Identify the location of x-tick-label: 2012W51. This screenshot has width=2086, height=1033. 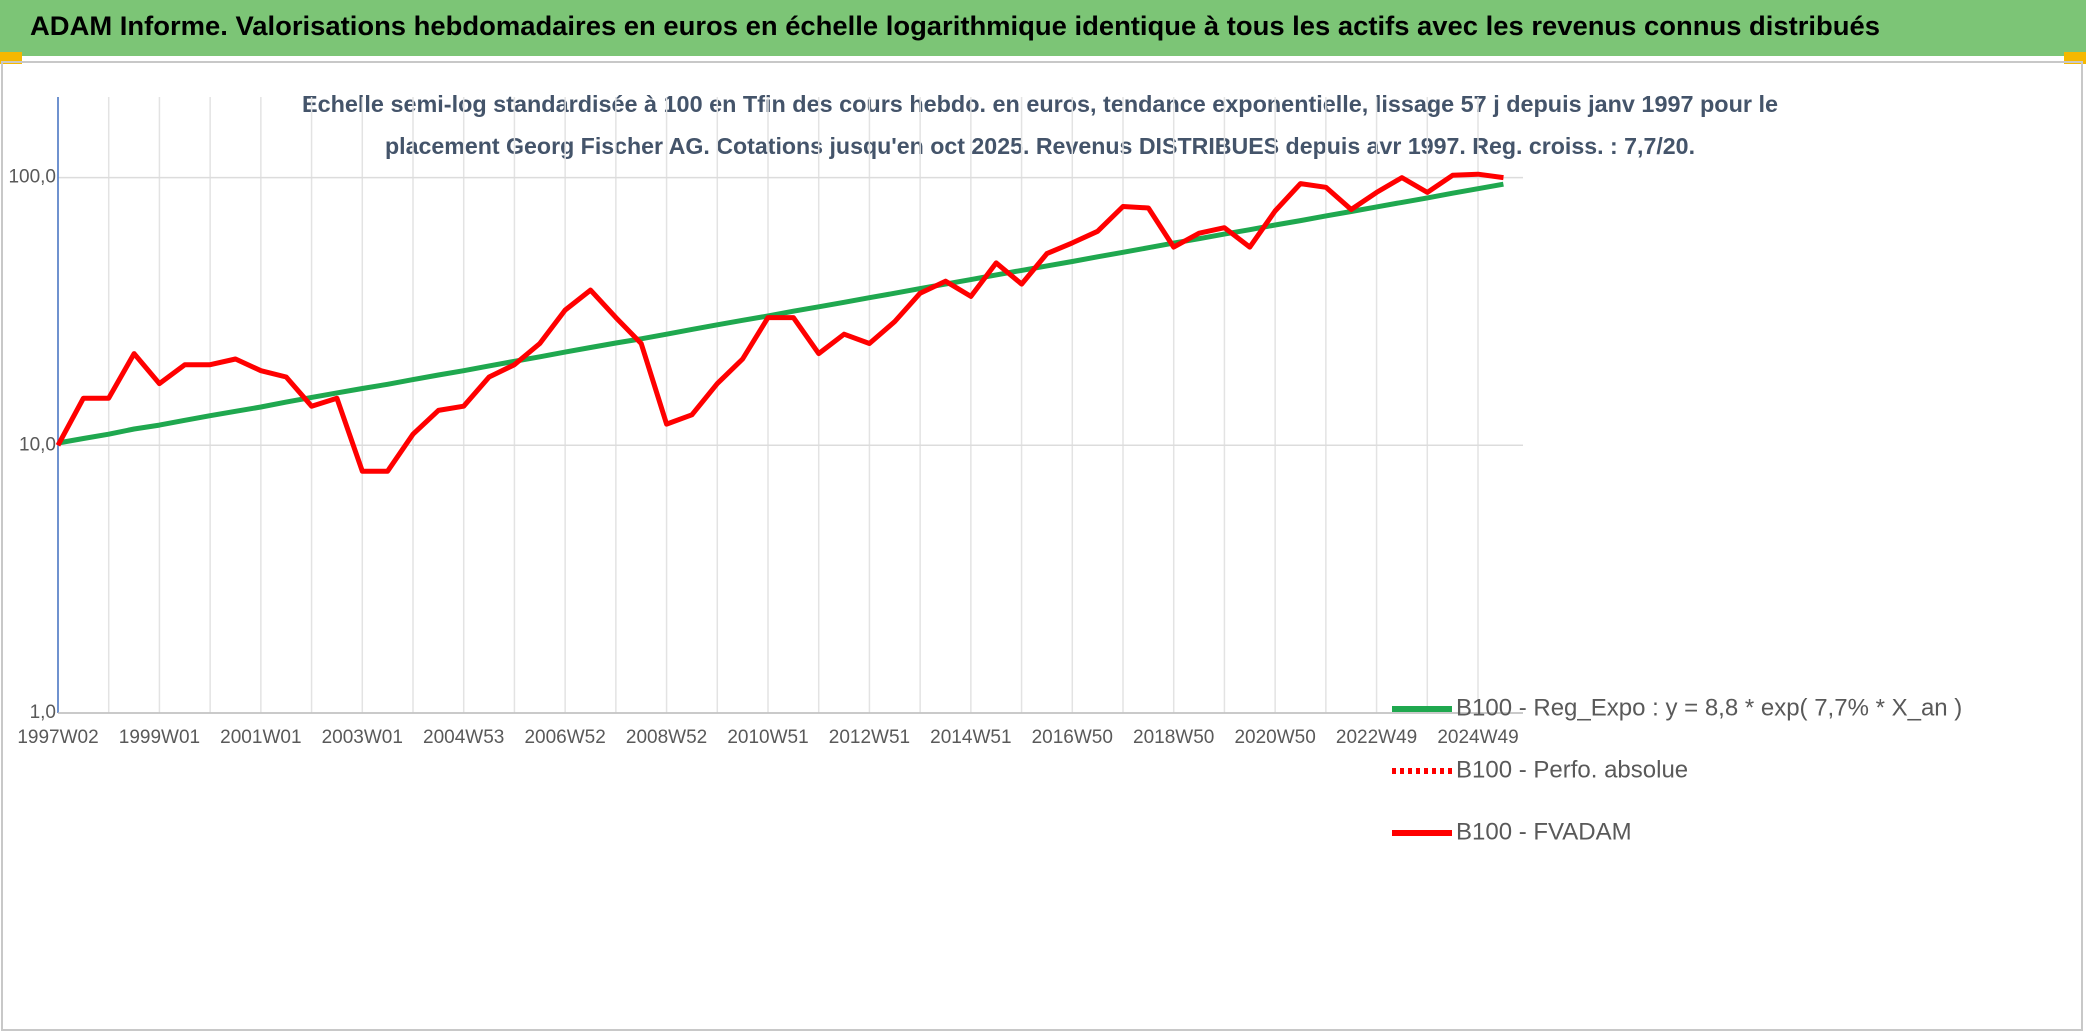
(869, 737).